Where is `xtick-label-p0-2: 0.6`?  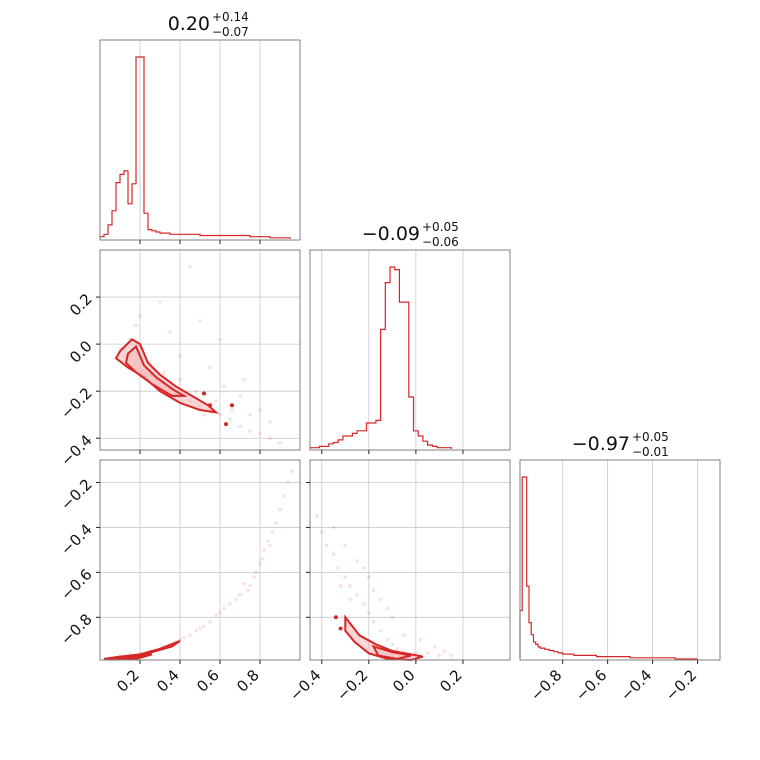 xtick-label-p0-2: 0.6 is located at coordinates (208, 681).